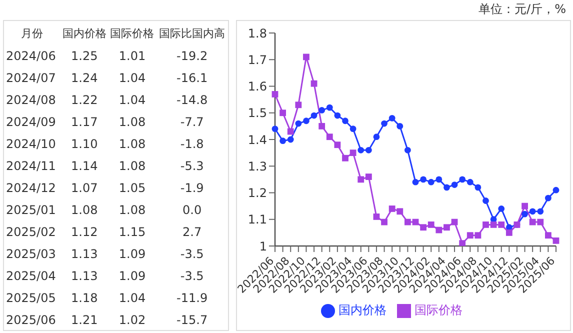  I want to click on y-tick-label: 1.6, so click(257, 87).